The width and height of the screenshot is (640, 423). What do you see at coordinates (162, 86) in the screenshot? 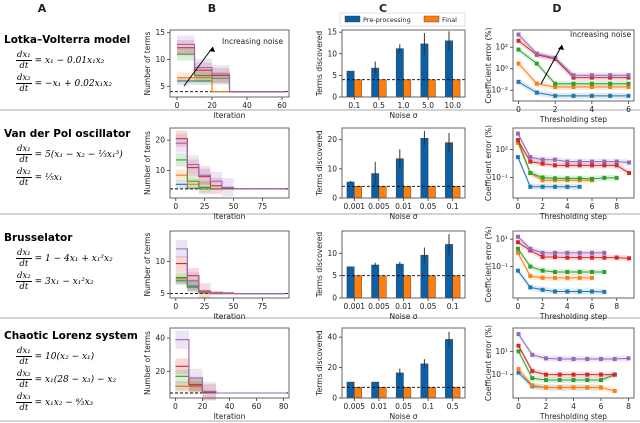
I see `y-tick-label: 5` at bounding box center [162, 86].